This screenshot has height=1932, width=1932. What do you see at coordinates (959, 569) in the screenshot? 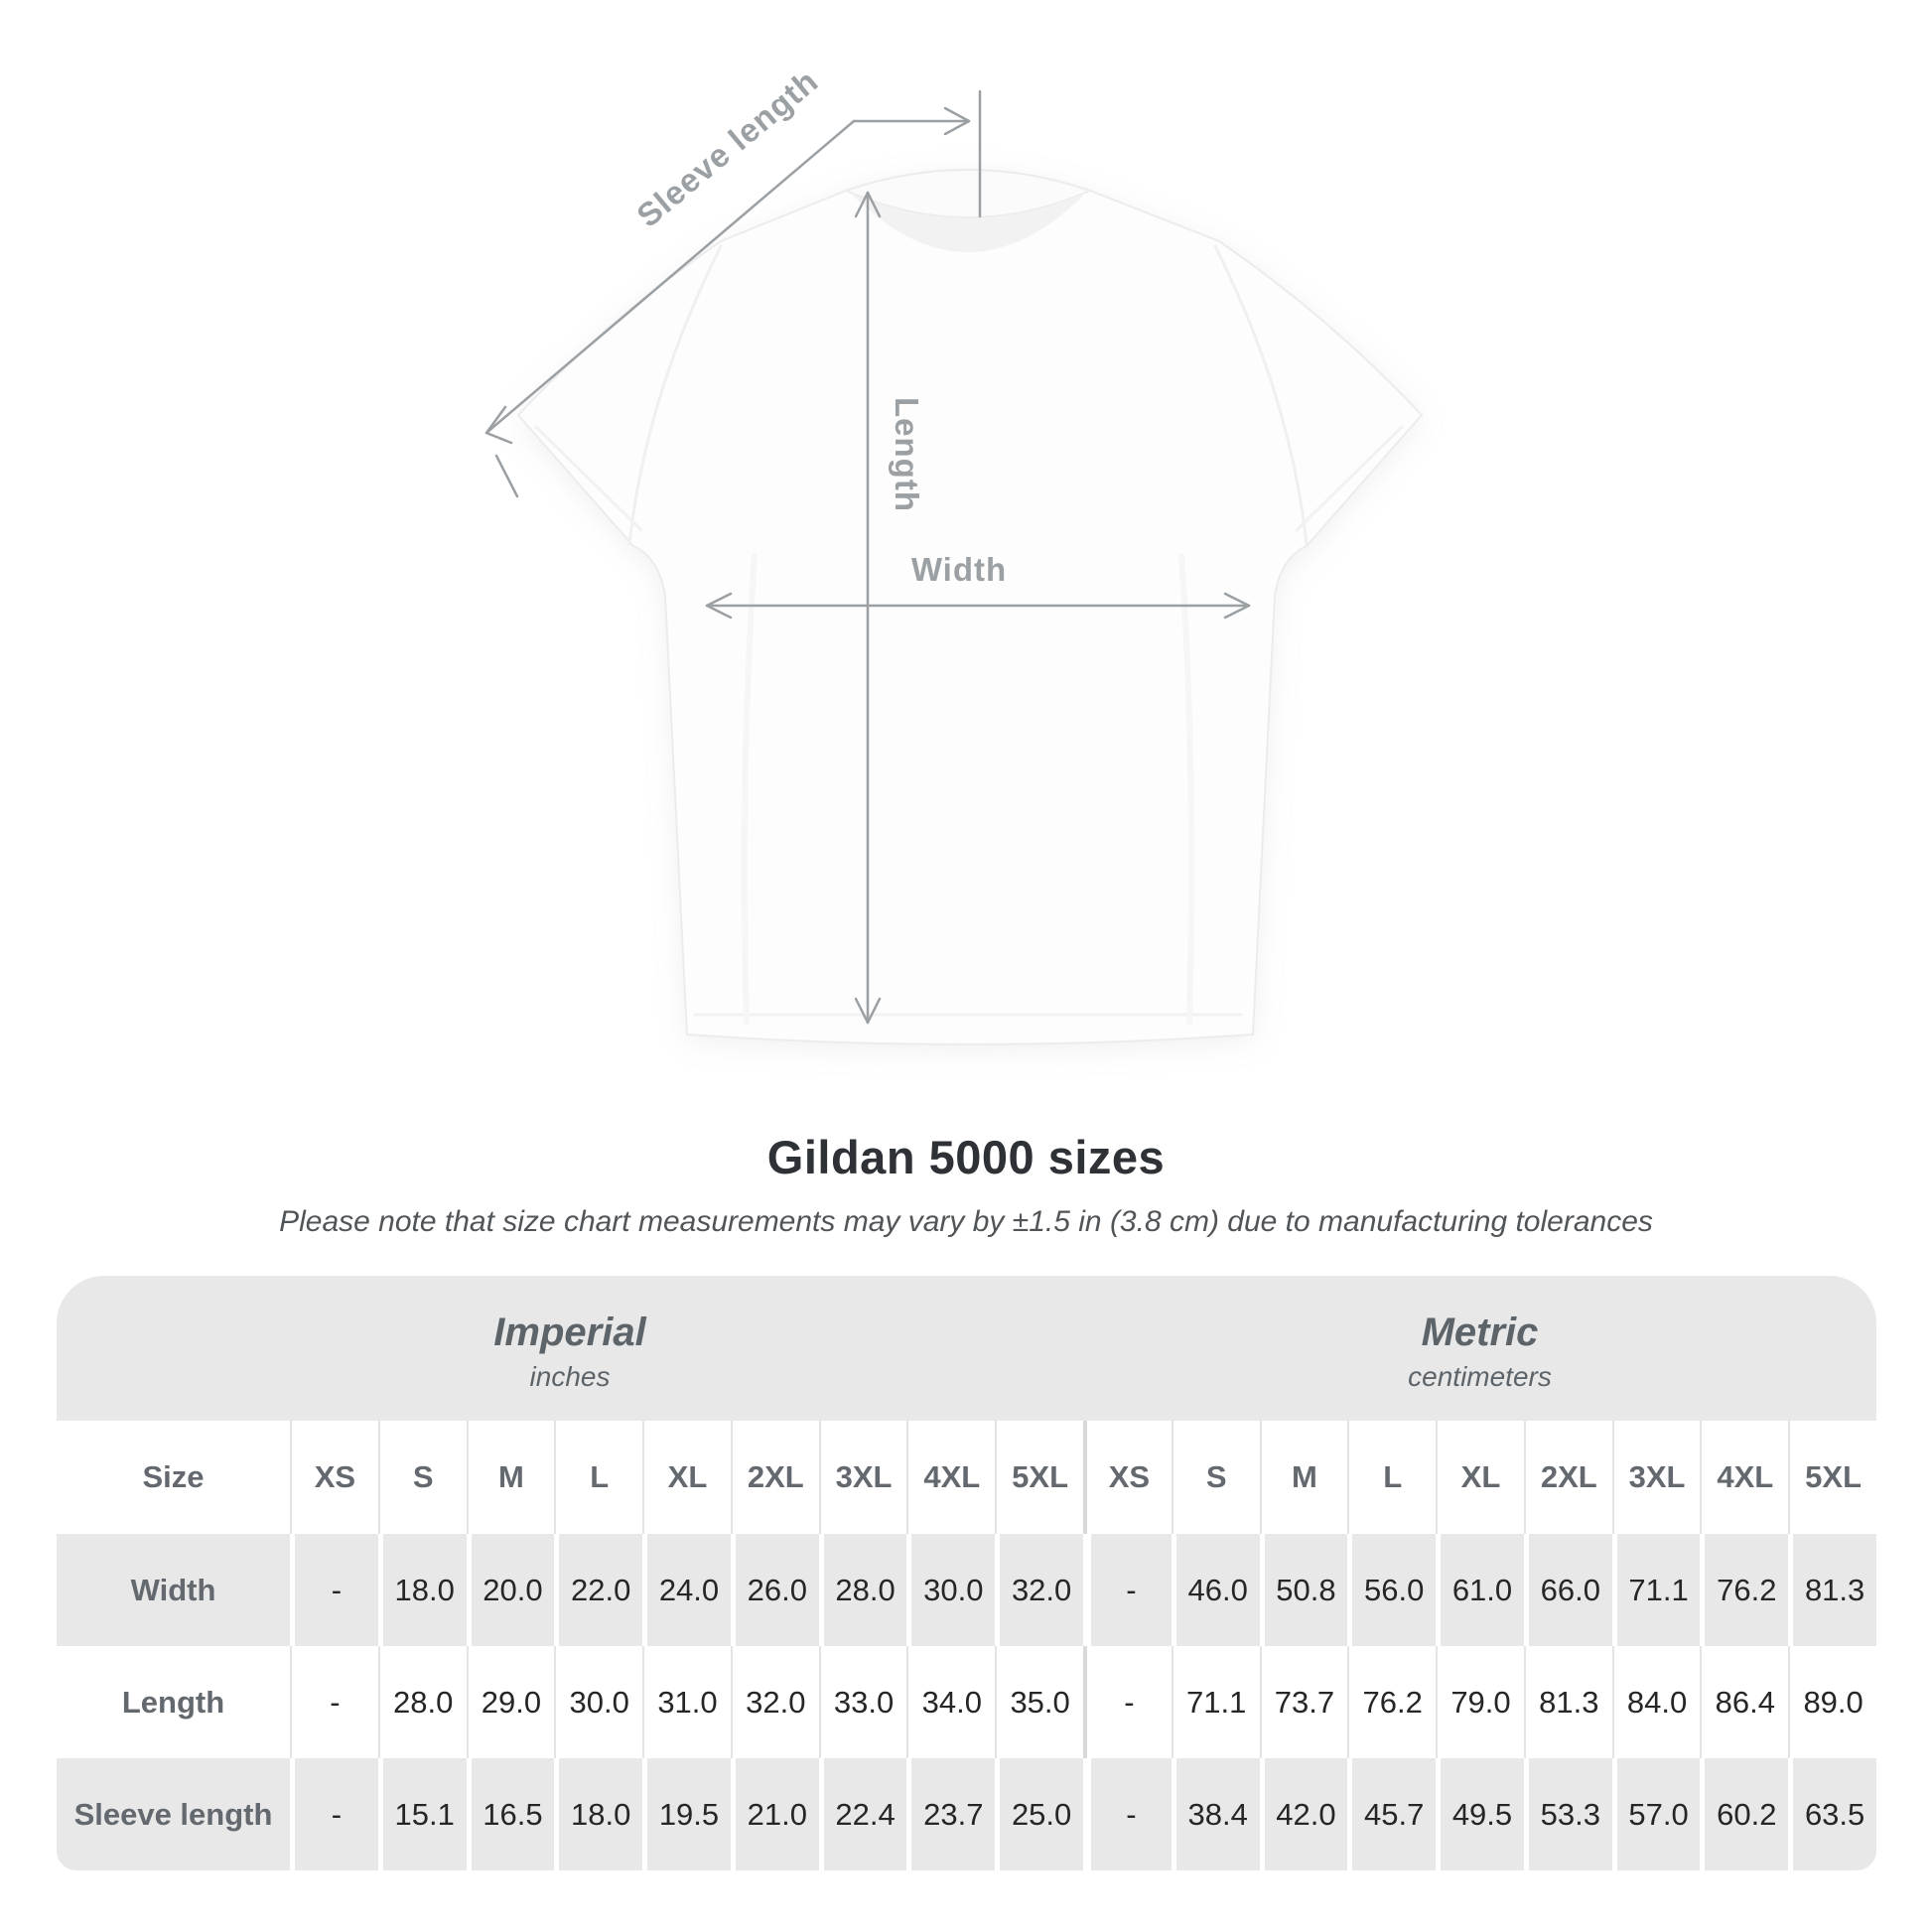
I see `width-label: Width` at bounding box center [959, 569].